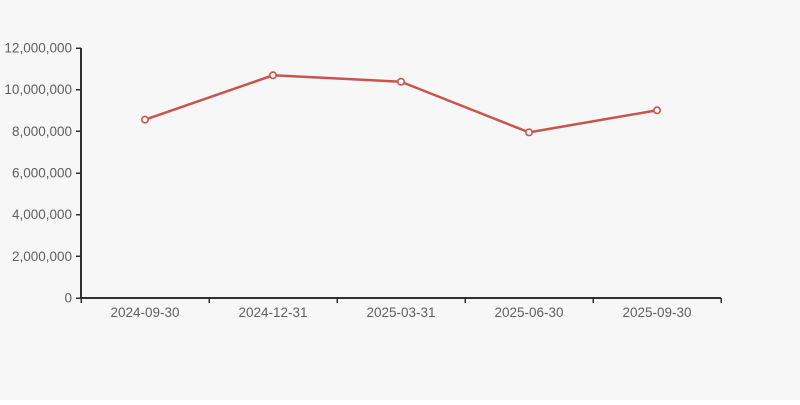 This screenshot has width=800, height=405. Describe the element at coordinates (144, 312) in the screenshot. I see `x-axis-tick-label: 2024-09-30` at that location.